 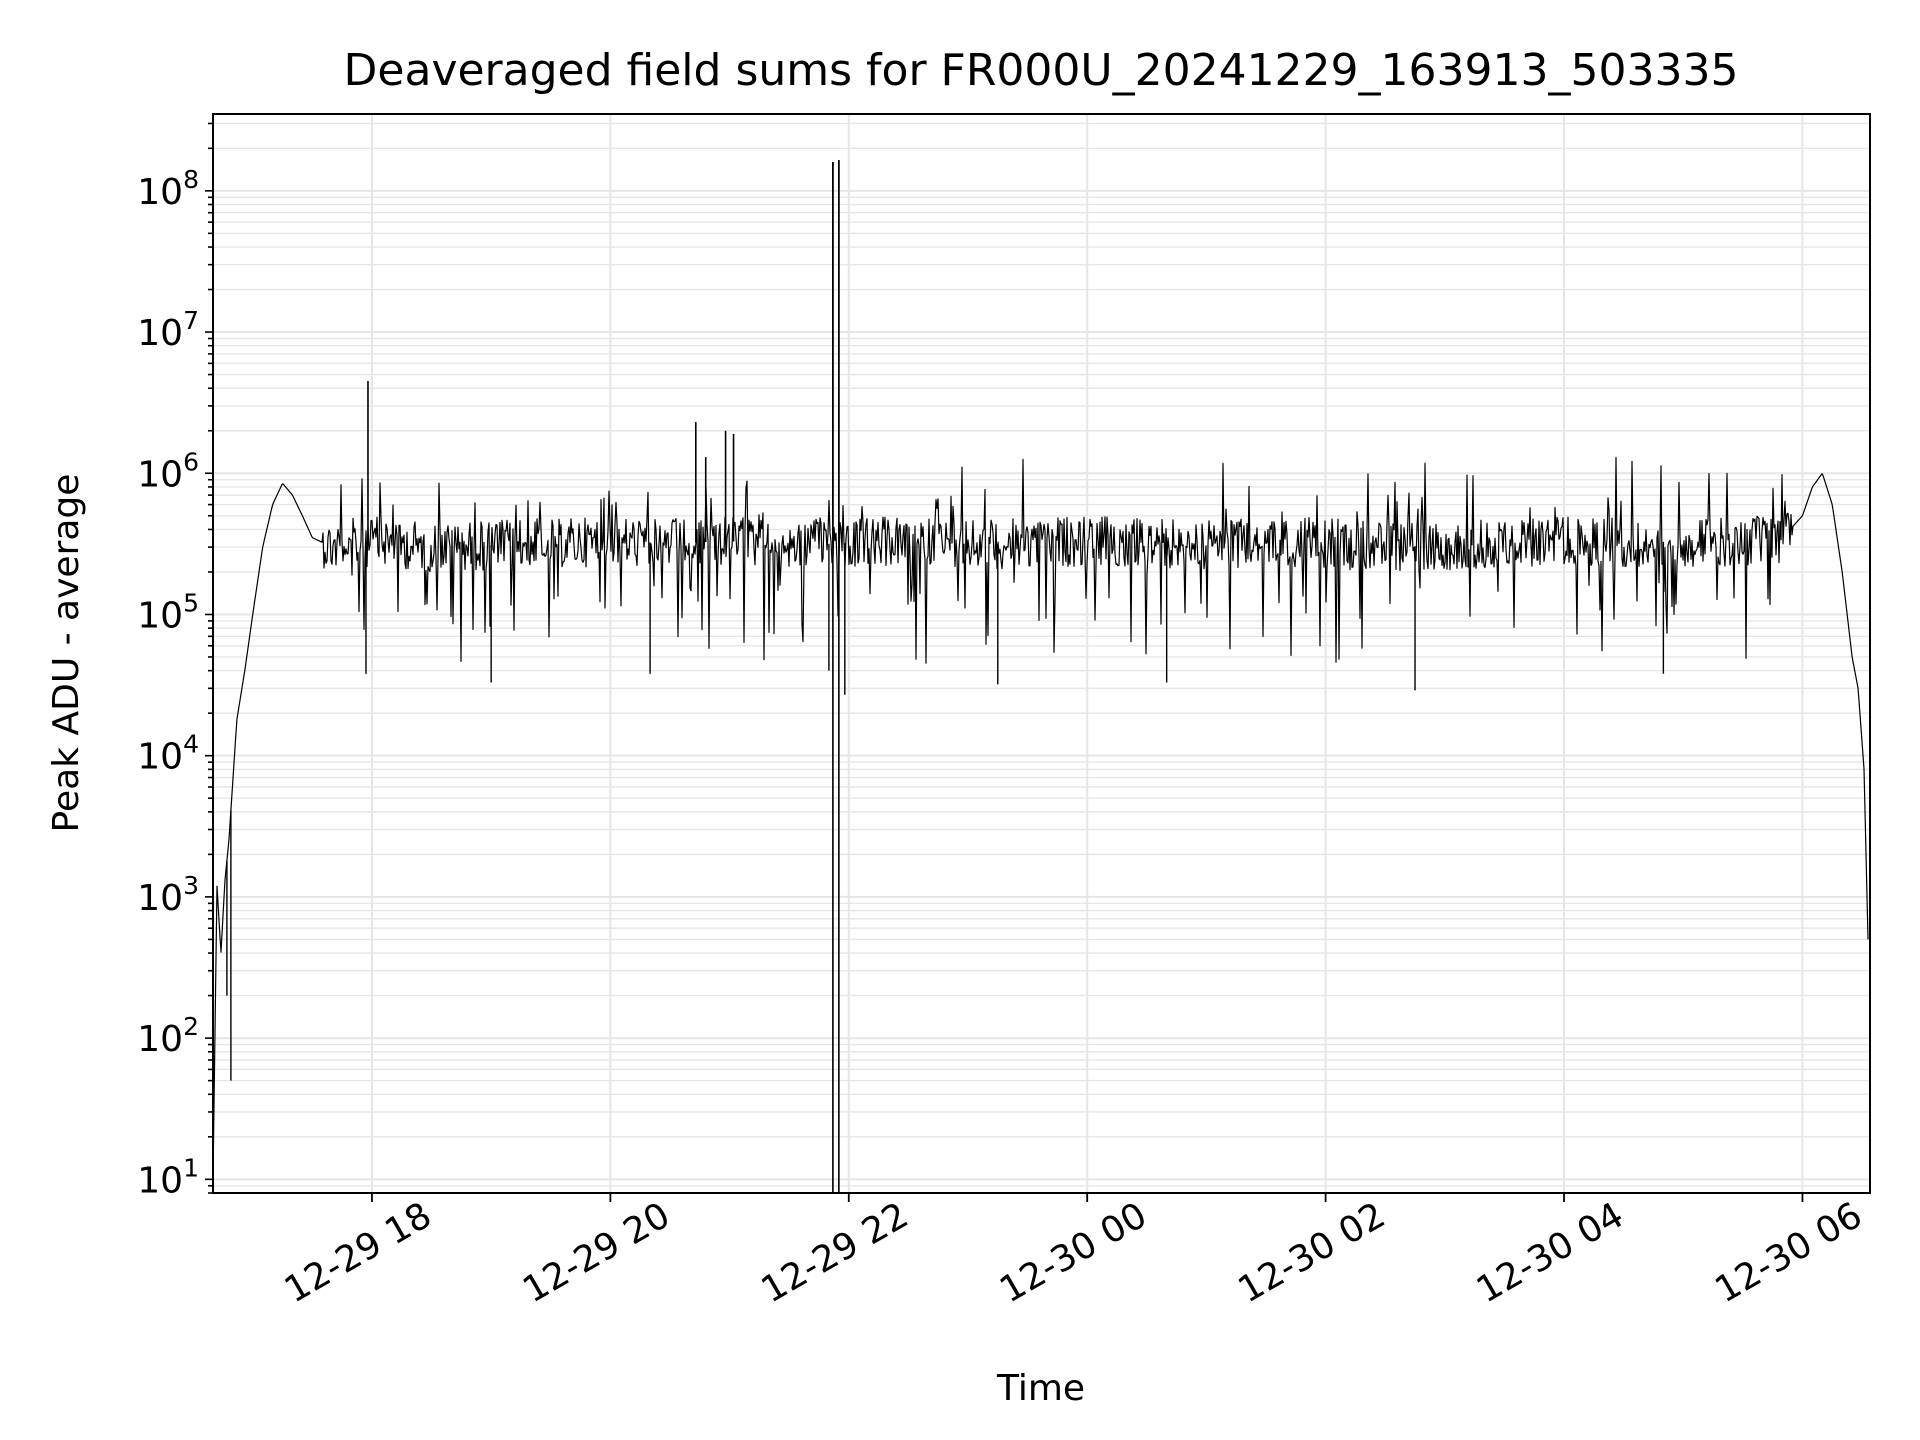 I want to click on y-tick-label: 10⁷, so click(x=168, y=330).